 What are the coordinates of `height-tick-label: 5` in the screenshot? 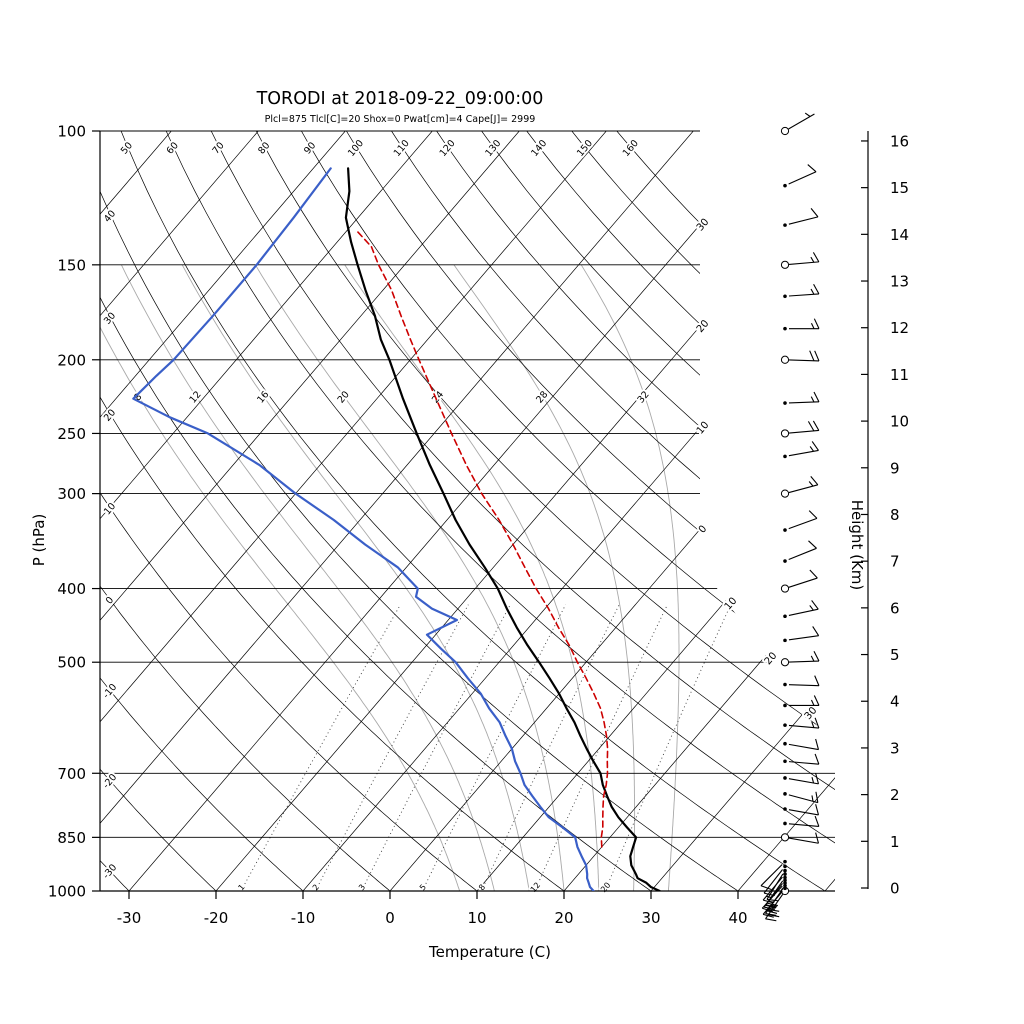 It's located at (895, 655).